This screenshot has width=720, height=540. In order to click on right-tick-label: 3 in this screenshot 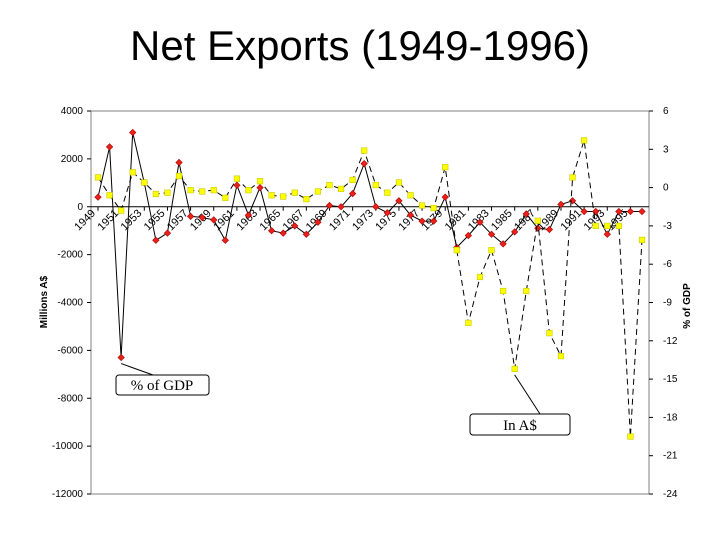, I will do `click(666, 149)`.